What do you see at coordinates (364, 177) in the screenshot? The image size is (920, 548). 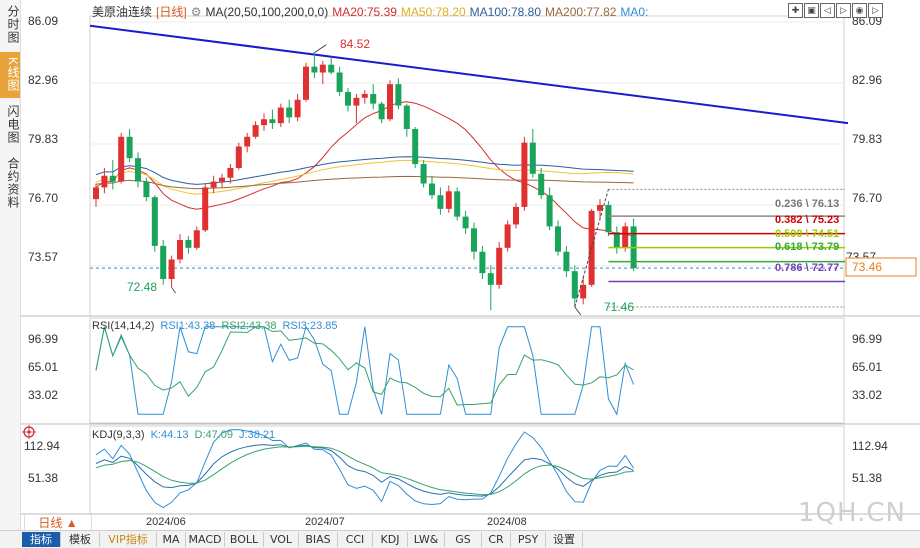 I see `ma50-line` at bounding box center [364, 177].